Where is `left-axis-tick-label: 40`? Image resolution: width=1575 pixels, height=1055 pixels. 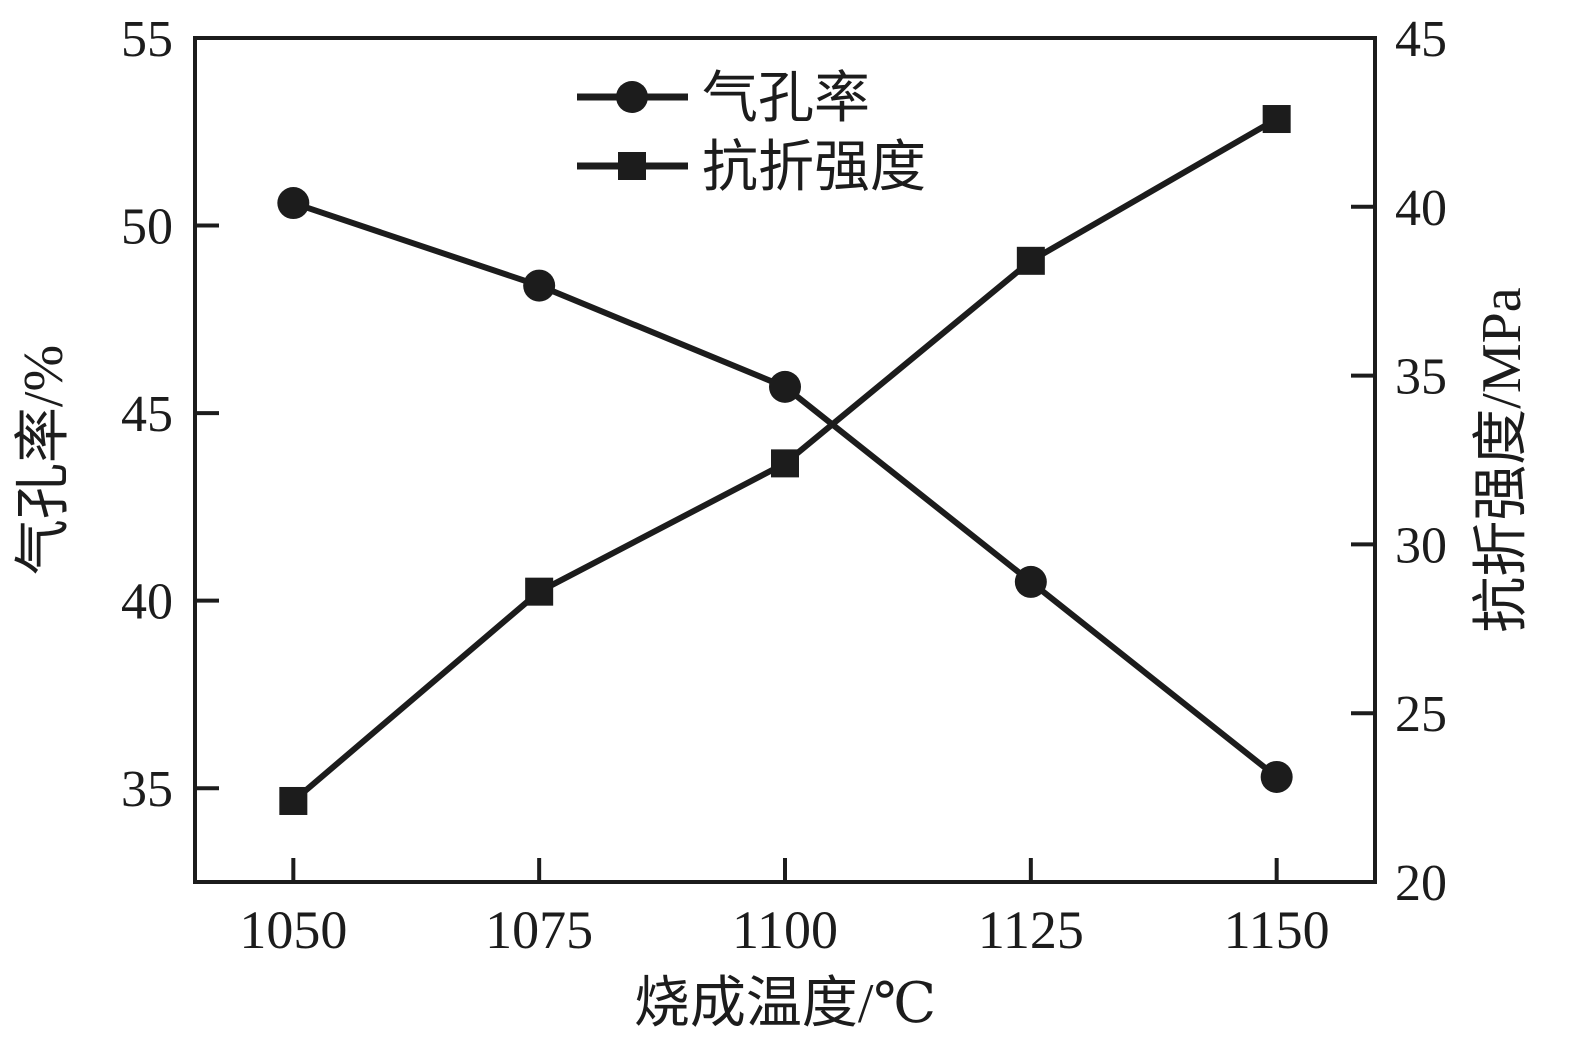 left-axis-tick-label: 40 is located at coordinates (147, 602).